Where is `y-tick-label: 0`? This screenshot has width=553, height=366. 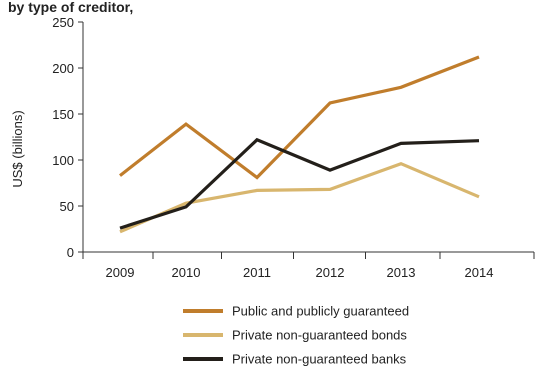
y-tick-label: 0 is located at coordinates (70, 252).